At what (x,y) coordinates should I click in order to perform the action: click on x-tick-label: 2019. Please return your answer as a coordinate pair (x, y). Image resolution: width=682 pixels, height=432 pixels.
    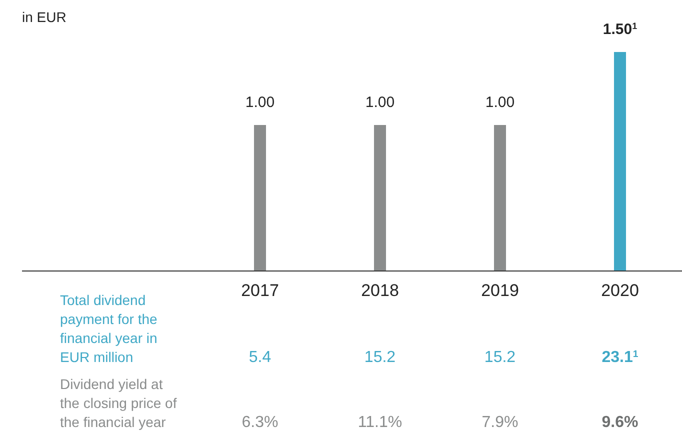
    Looking at the image, I should click on (500, 290).